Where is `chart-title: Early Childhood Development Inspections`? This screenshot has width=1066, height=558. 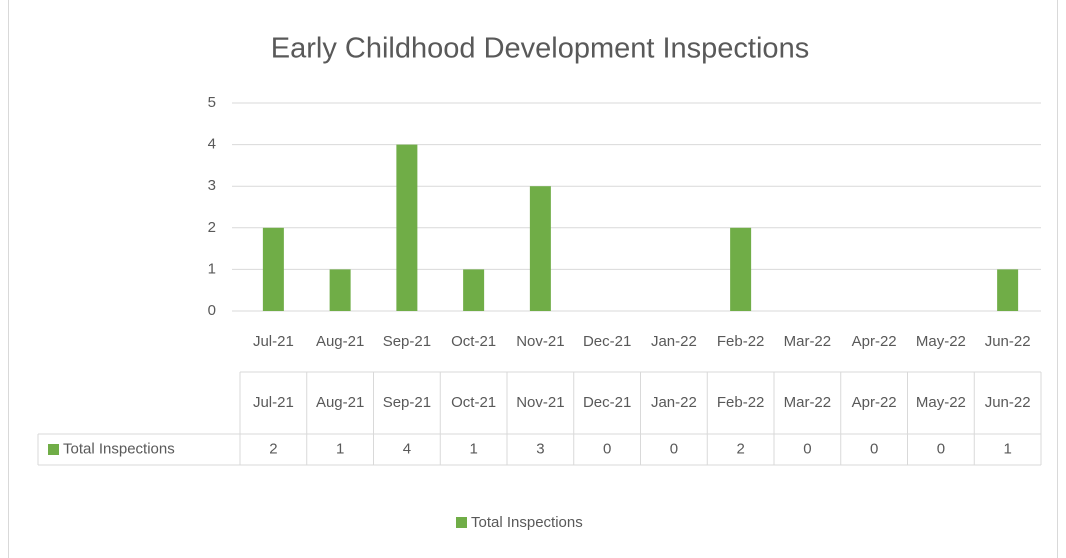 chart-title: Early Childhood Development Inspections is located at coordinates (540, 49).